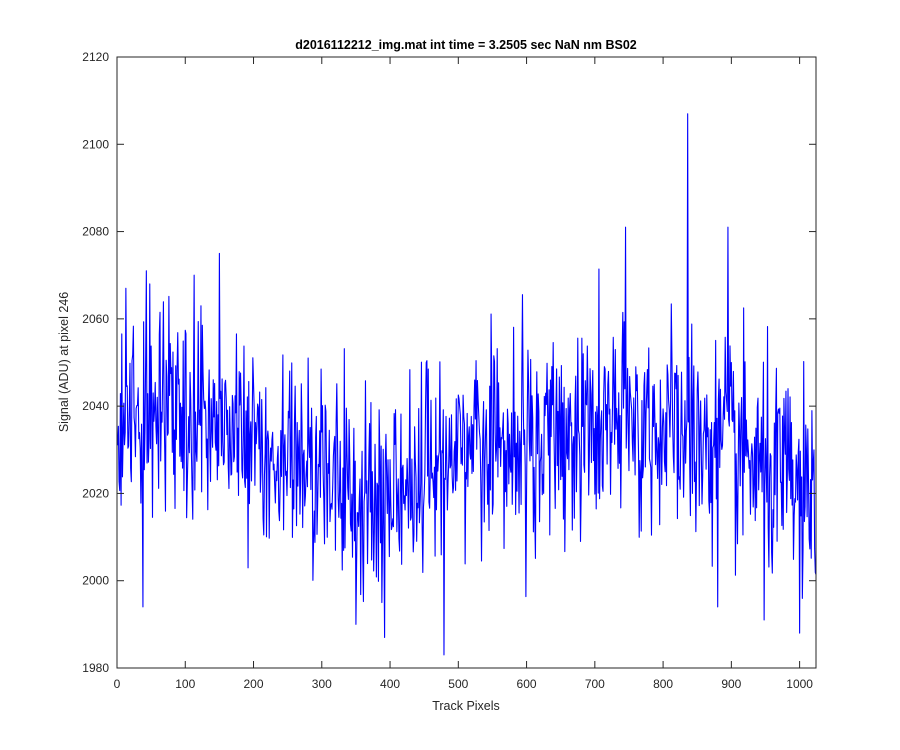 The height and width of the screenshot is (750, 900). What do you see at coordinates (95, 57) in the screenshot?
I see `y-tick-label: 2120` at bounding box center [95, 57].